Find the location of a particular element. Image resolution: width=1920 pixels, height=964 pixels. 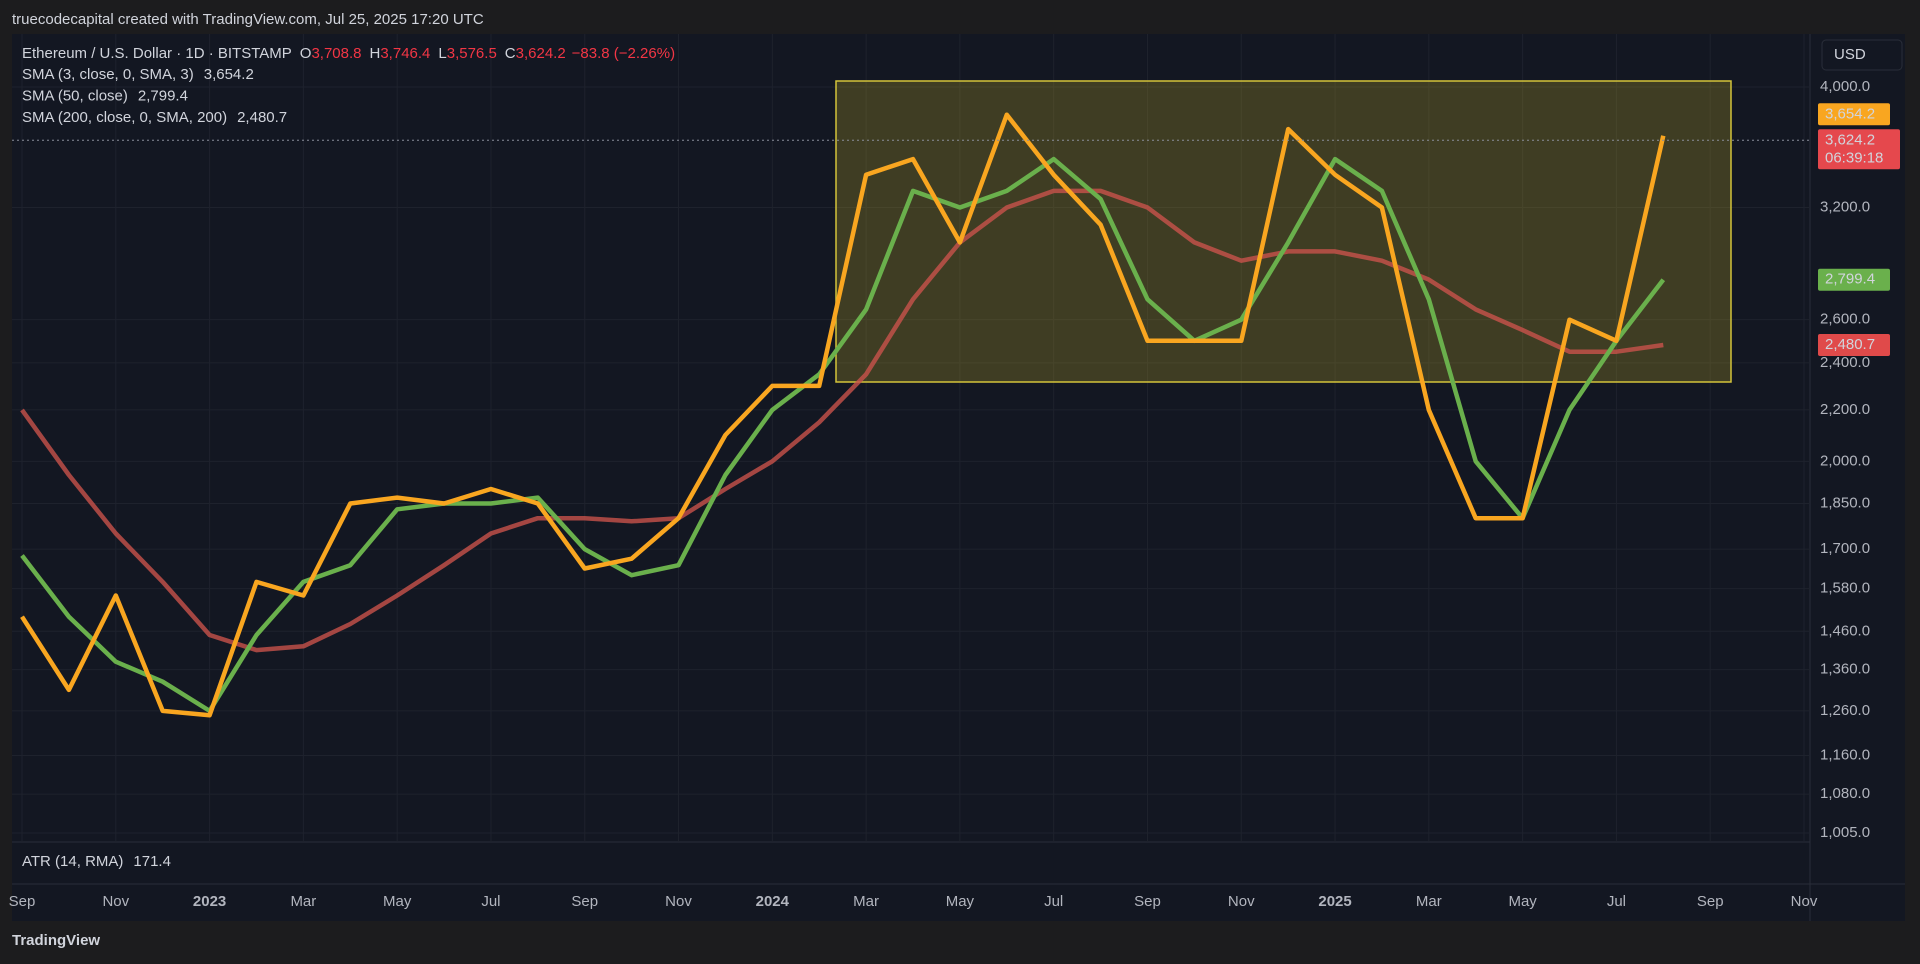

y-tick-label: 1,260.0 is located at coordinates (1845, 710).